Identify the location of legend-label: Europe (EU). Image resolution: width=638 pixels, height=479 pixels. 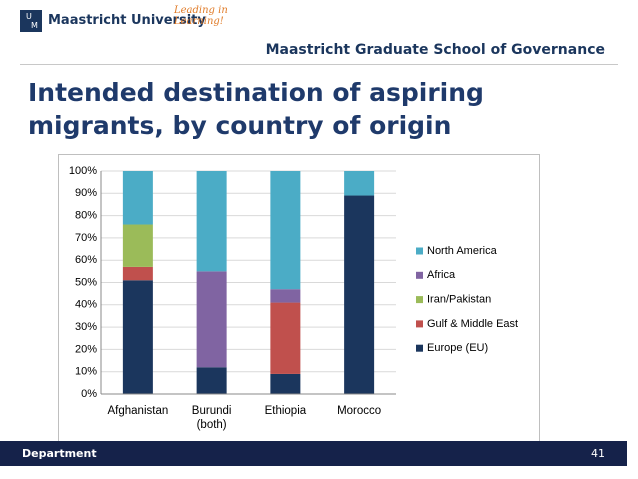
(457, 348).